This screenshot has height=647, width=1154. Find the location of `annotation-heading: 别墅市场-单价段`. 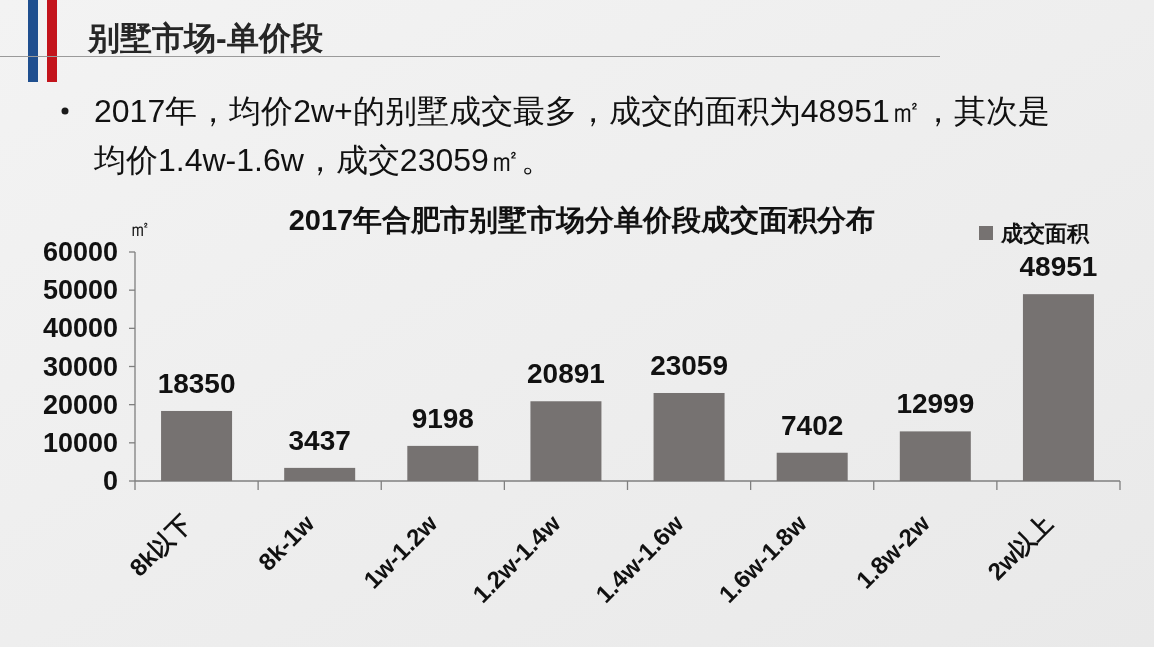

annotation-heading: 别墅市场-单价段 is located at coordinates (205, 38).